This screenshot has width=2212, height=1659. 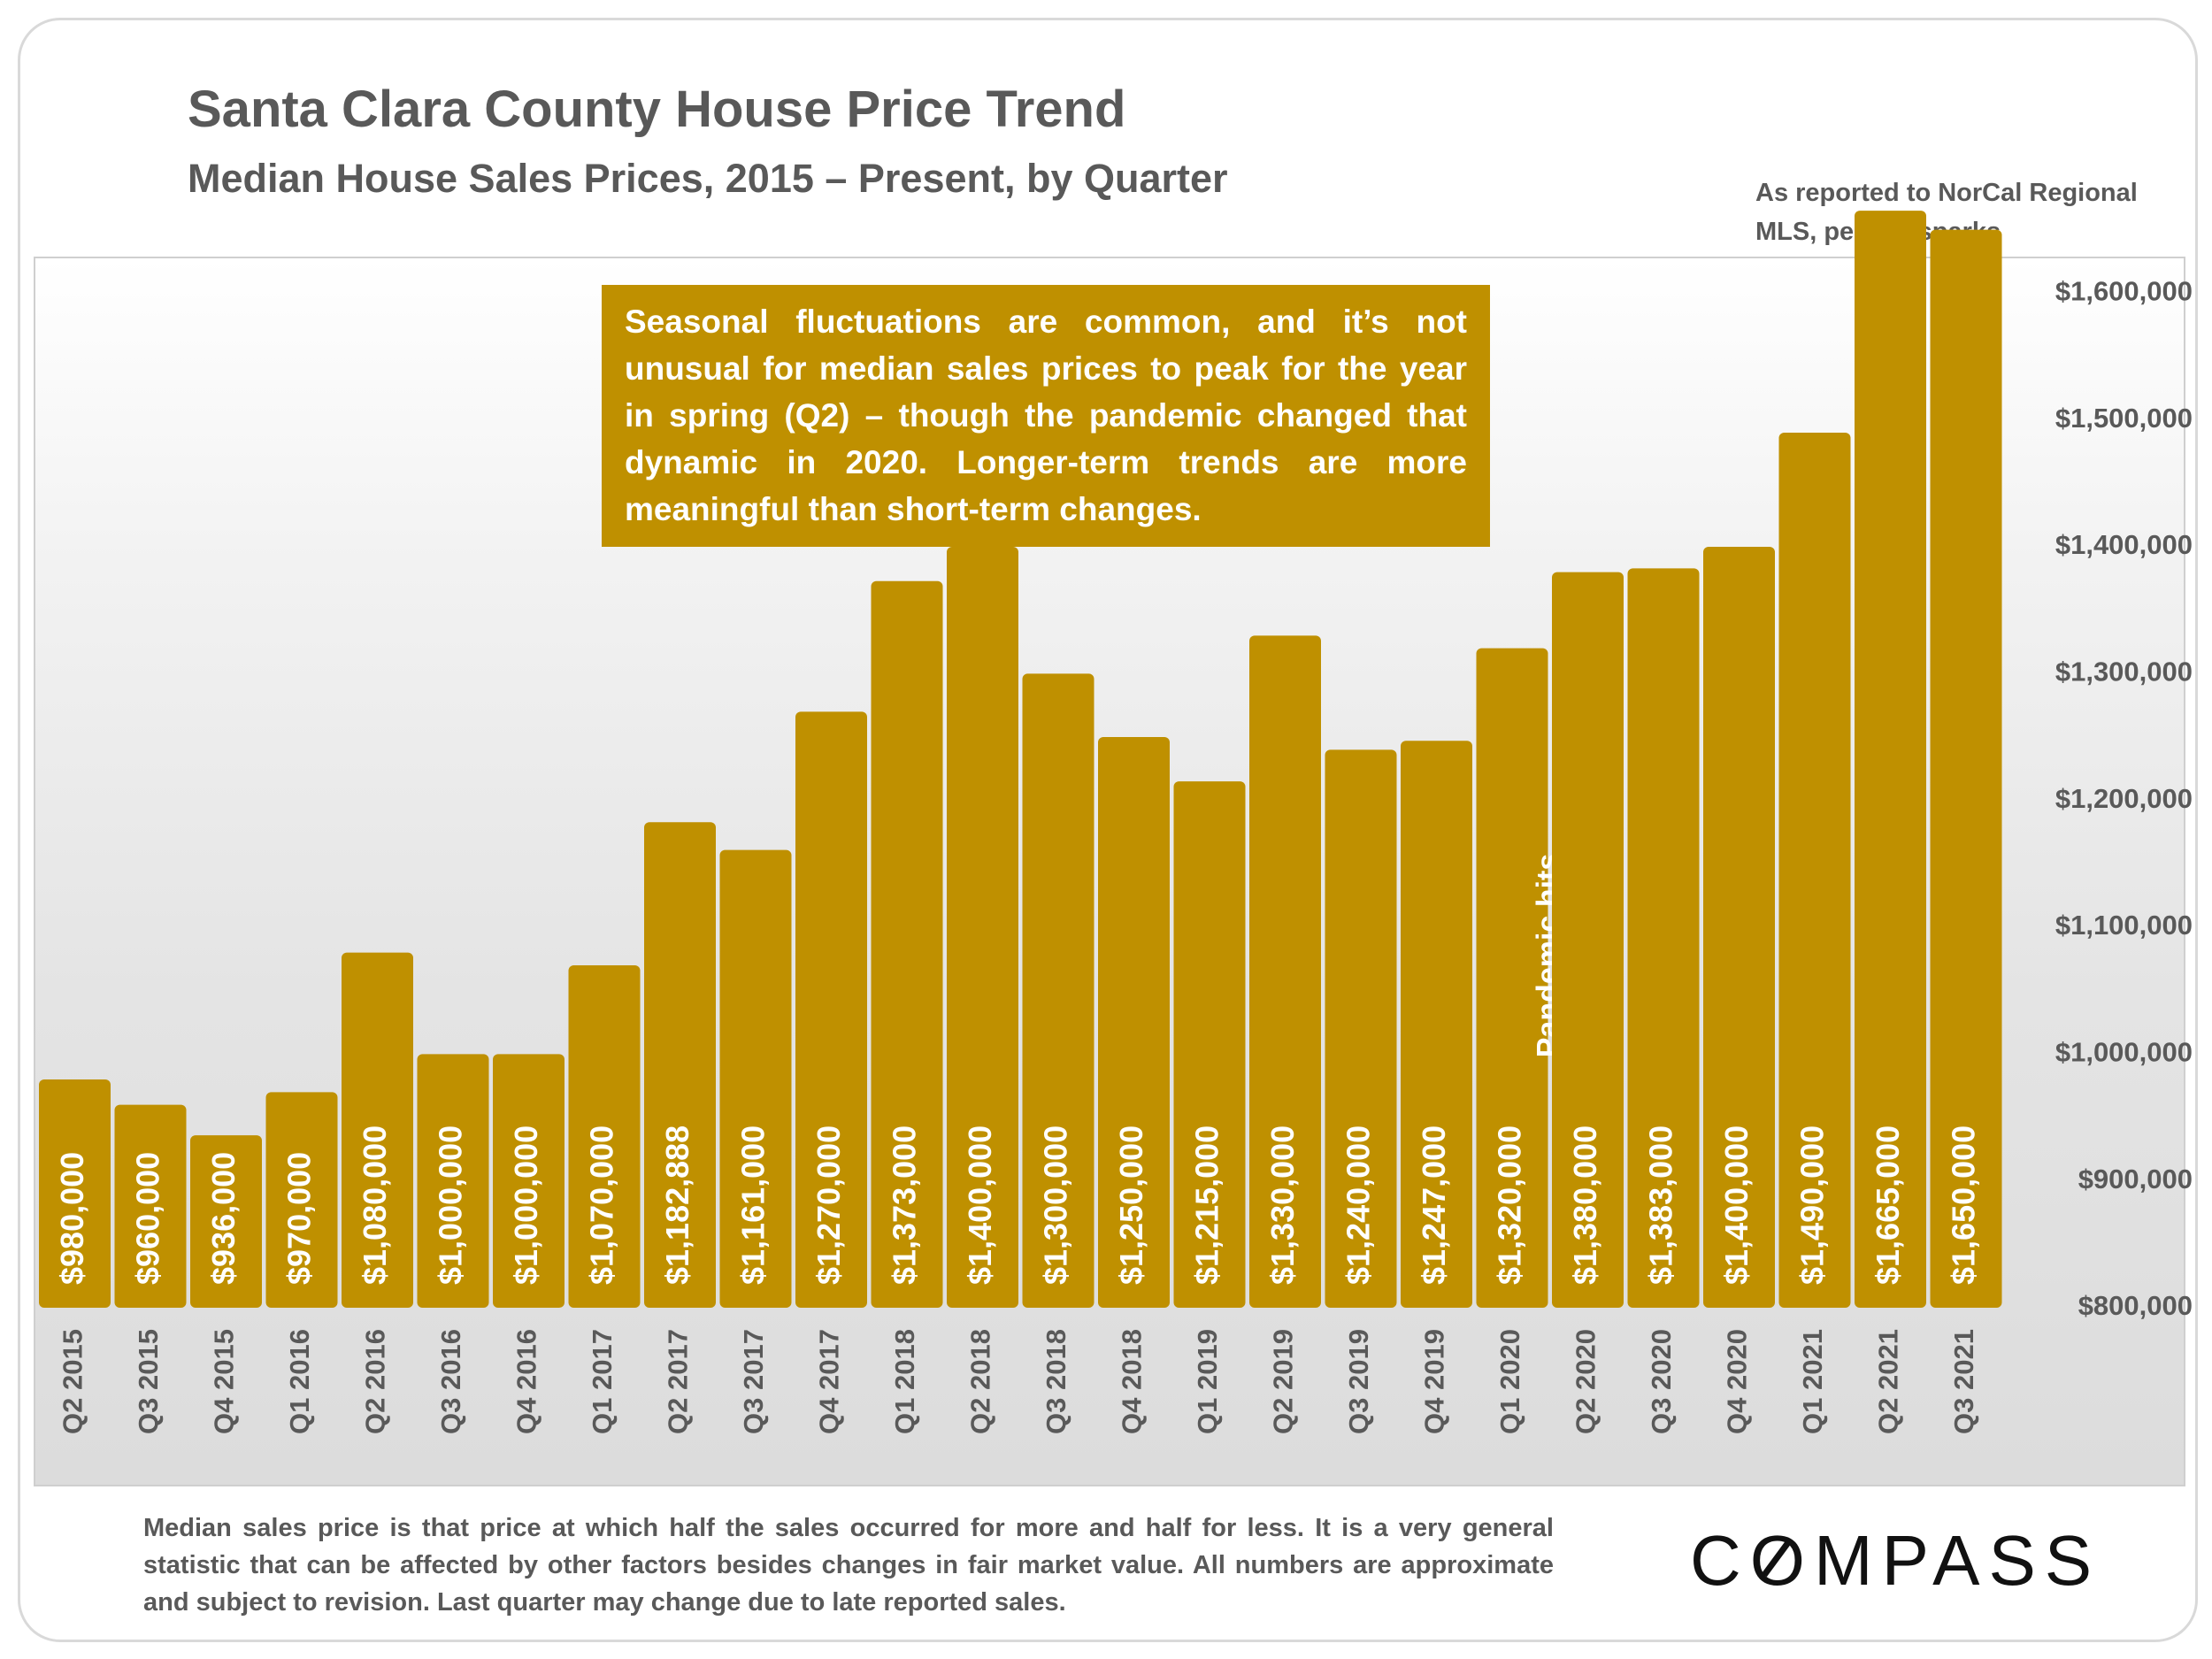 I want to click on x-tick-label: Q2 2021, so click(x=1889, y=1382).